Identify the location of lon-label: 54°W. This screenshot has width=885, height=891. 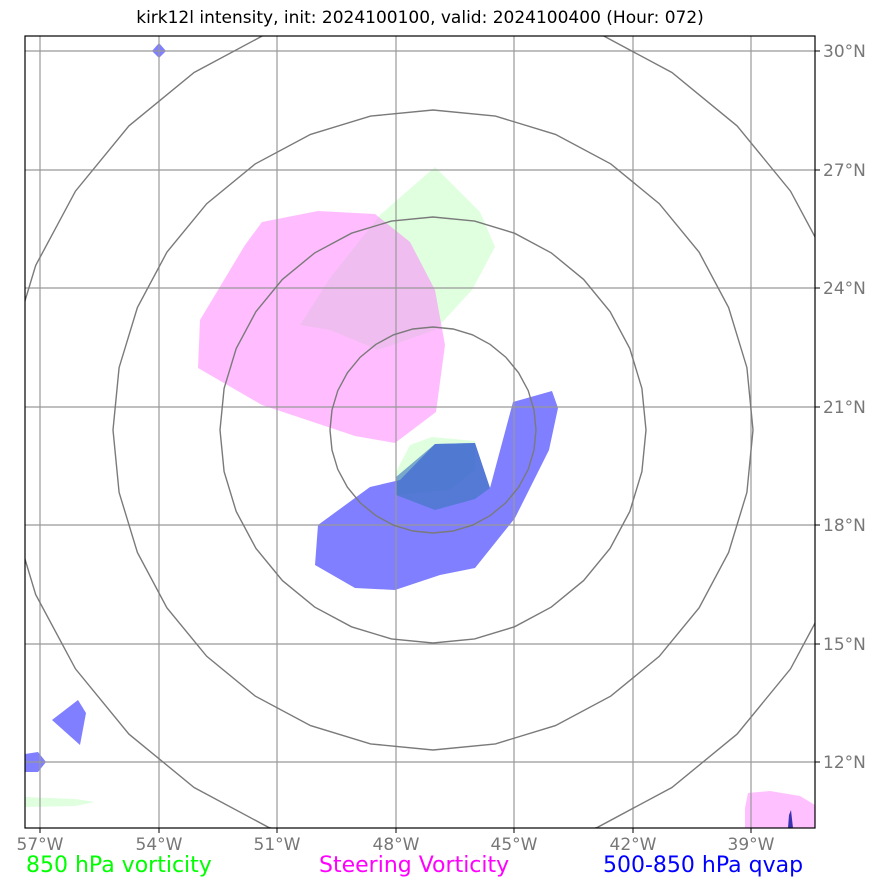
(159, 845).